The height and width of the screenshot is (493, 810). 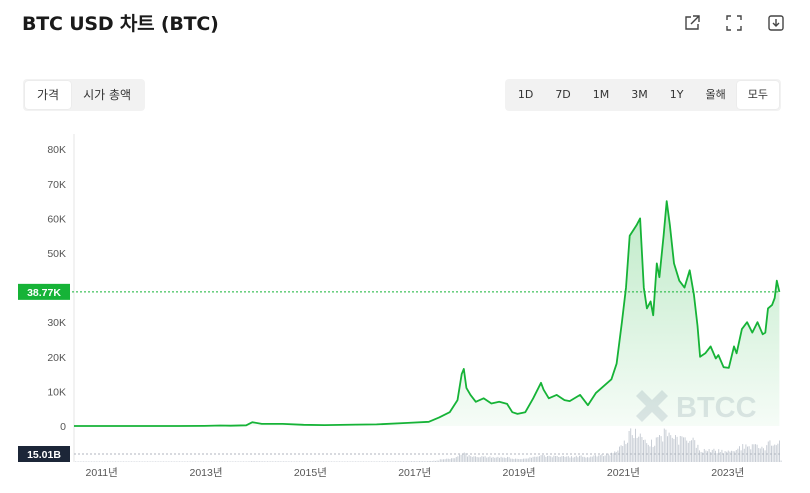 I want to click on range-1y: 1Y, so click(x=676, y=94).